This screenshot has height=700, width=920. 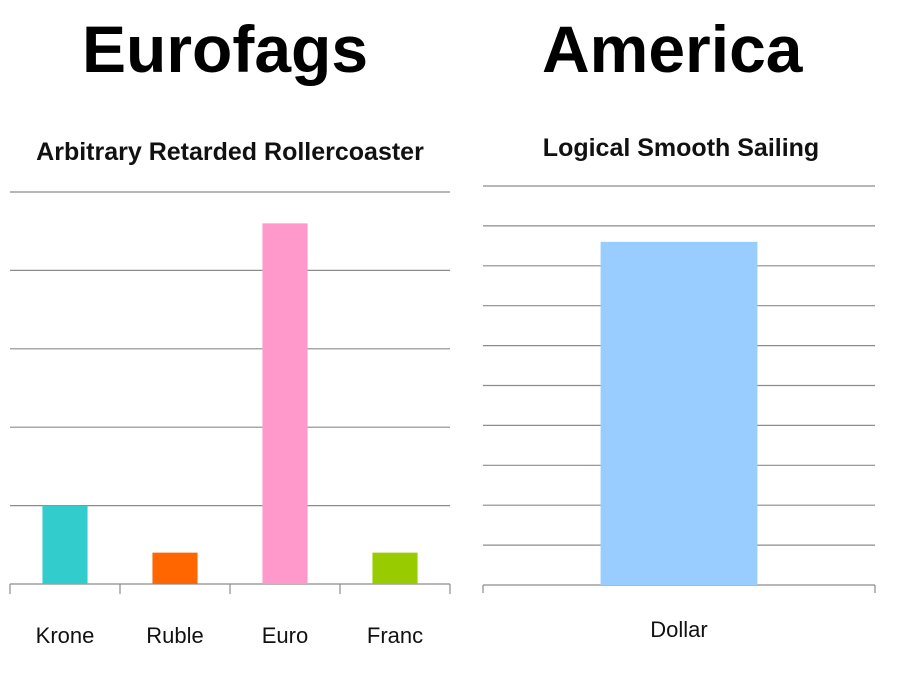 What do you see at coordinates (285, 404) in the screenshot?
I see `bar-euro` at bounding box center [285, 404].